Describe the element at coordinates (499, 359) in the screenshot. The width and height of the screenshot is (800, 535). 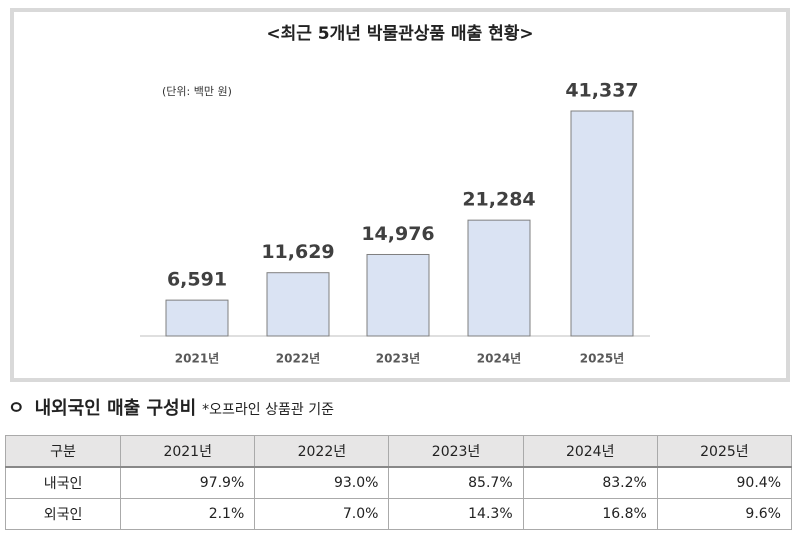
I see `x-tick-label: 2024년` at that location.